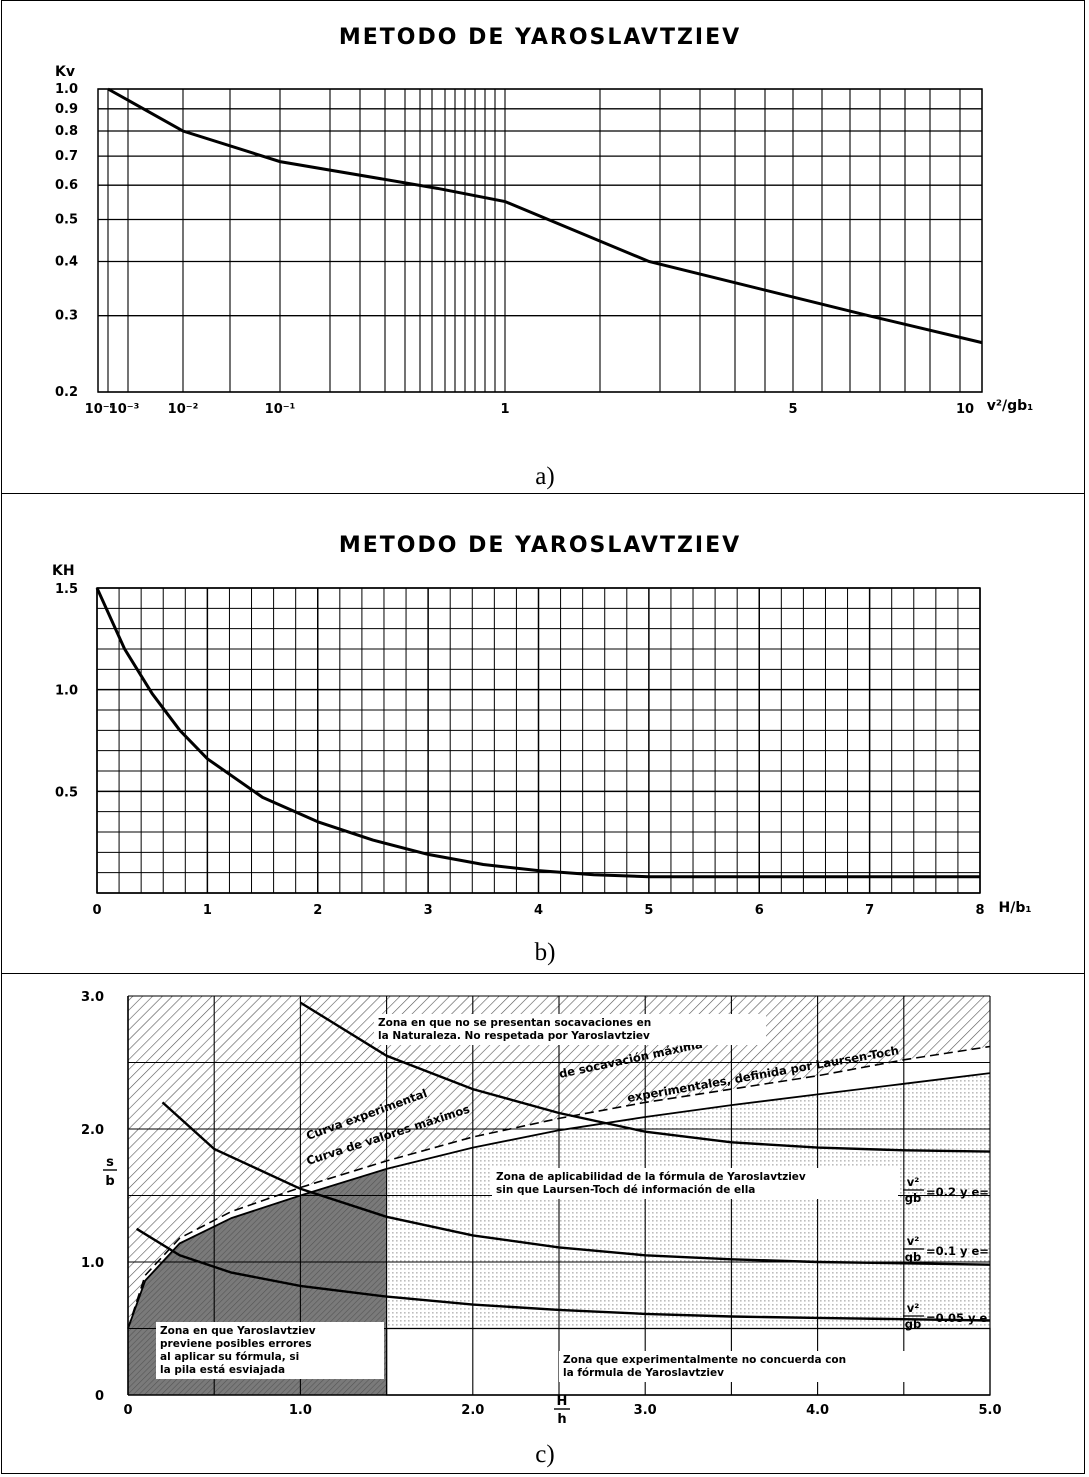 The width and height of the screenshot is (1089, 1477). What do you see at coordinates (66, 262) in the screenshot?
I see `chart-a-ytick: 0.4` at bounding box center [66, 262].